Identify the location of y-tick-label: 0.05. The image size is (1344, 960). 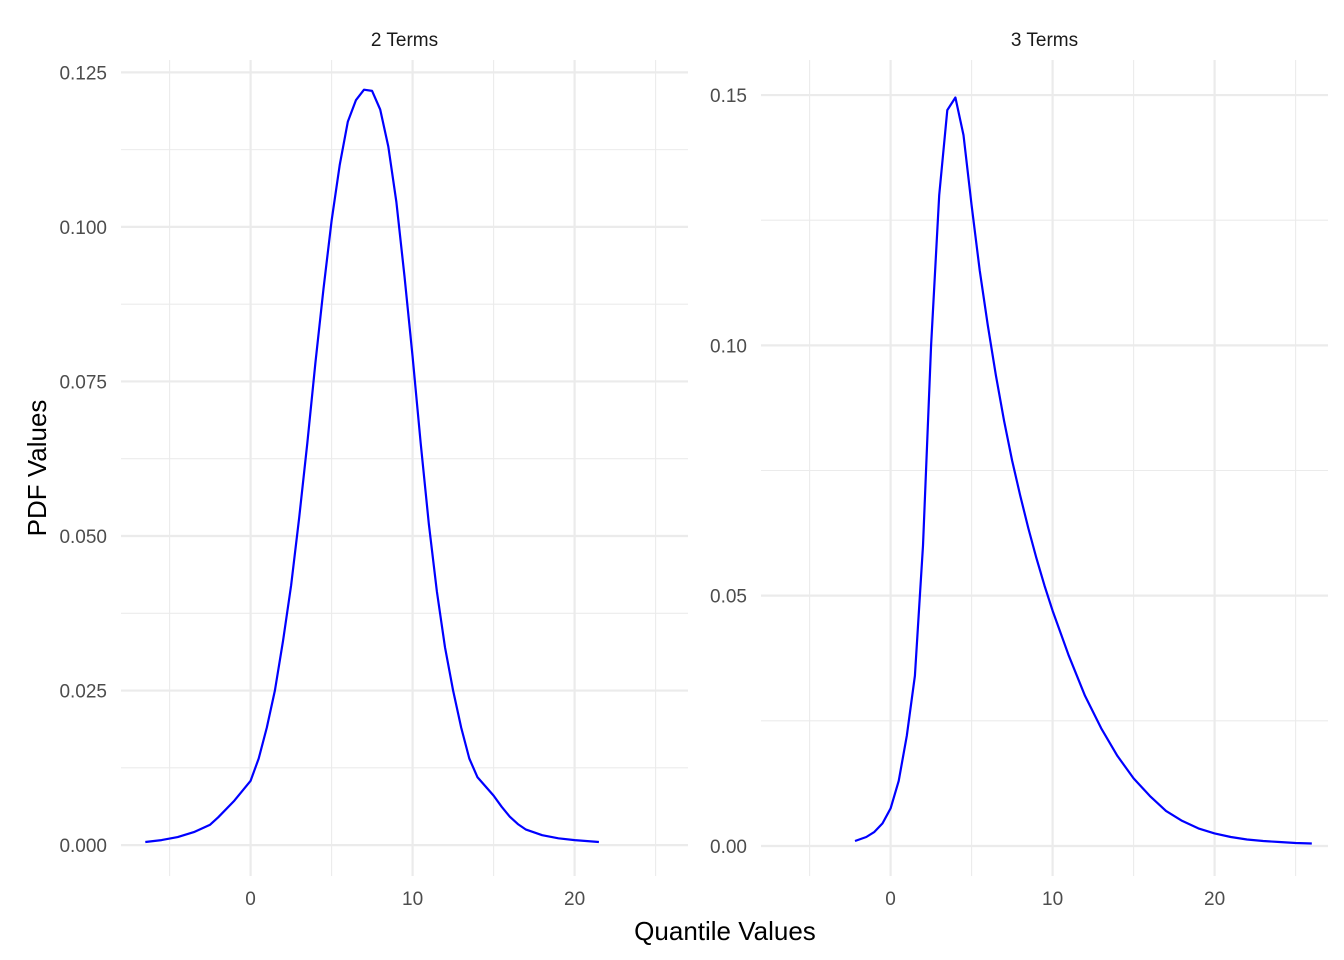
(728, 597).